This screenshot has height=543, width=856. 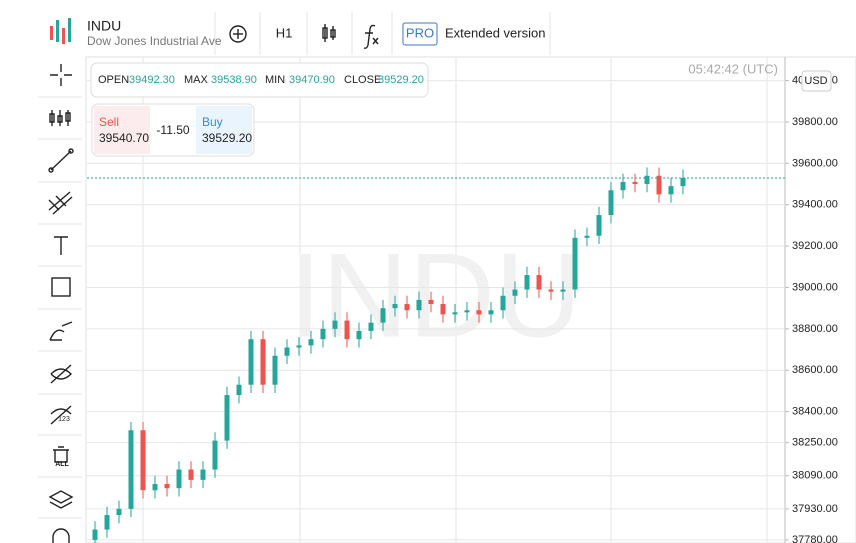 What do you see at coordinates (815, 443) in the screenshot?
I see `y-tick-label: 38250.00` at bounding box center [815, 443].